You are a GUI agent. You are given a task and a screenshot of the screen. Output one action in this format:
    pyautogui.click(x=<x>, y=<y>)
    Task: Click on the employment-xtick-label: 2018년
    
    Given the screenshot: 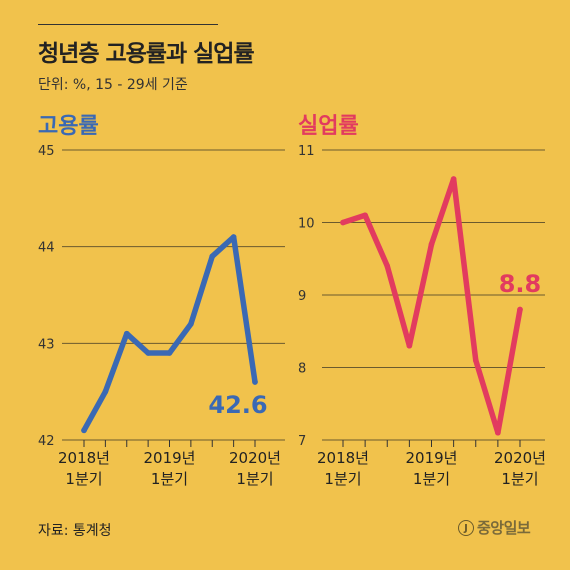 What is the action you would take?
    pyautogui.click(x=84, y=458)
    